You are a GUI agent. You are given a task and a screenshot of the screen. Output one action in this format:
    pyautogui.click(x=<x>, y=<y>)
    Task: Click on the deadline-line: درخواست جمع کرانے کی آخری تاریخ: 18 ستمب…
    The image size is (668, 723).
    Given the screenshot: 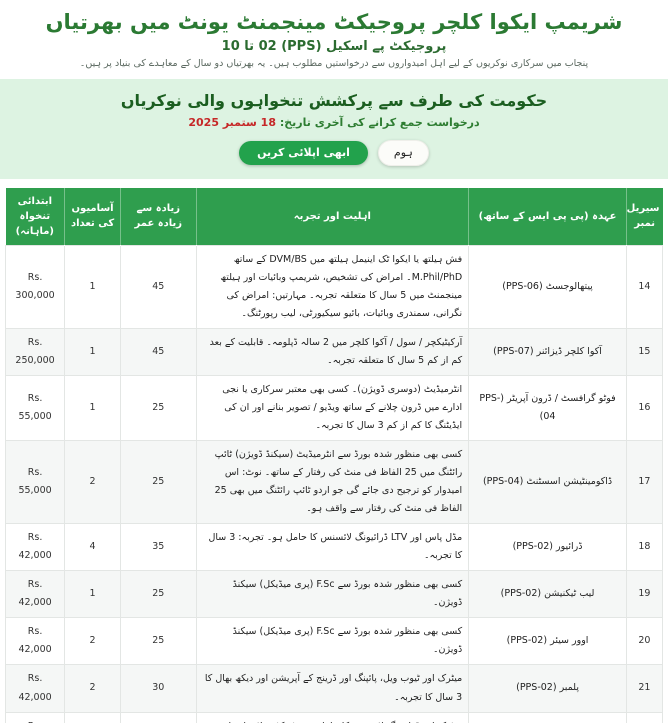 What is the action you would take?
    pyautogui.click(x=334, y=122)
    